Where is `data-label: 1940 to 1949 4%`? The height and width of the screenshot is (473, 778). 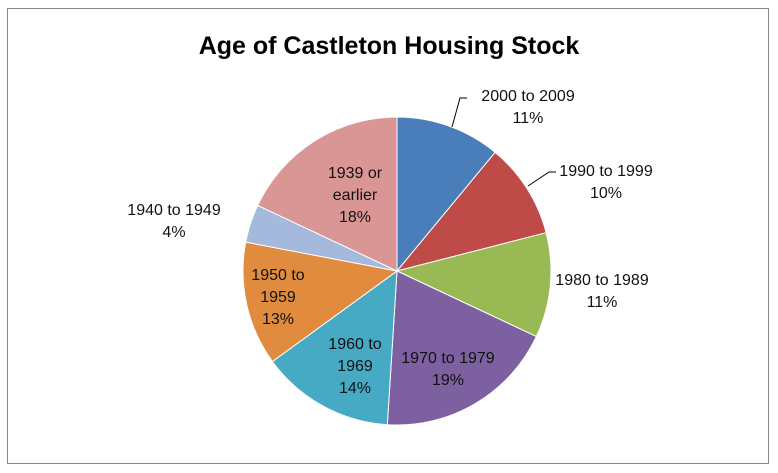
data-label: 1940 to 1949 4% is located at coordinates (173, 222).